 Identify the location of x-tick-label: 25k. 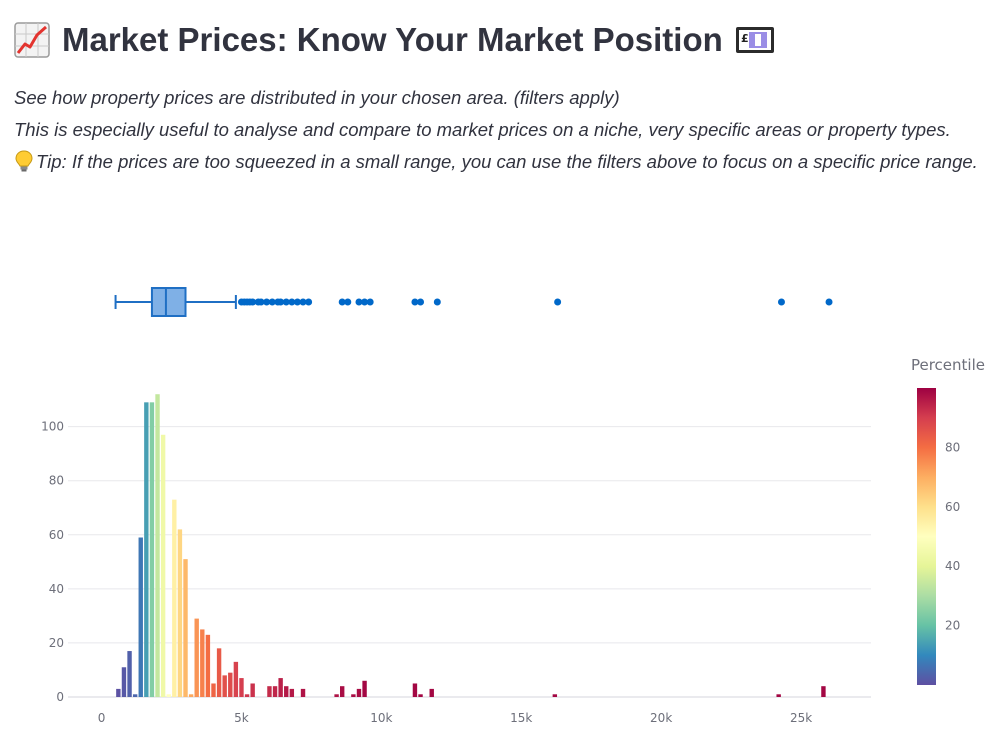
(801, 718).